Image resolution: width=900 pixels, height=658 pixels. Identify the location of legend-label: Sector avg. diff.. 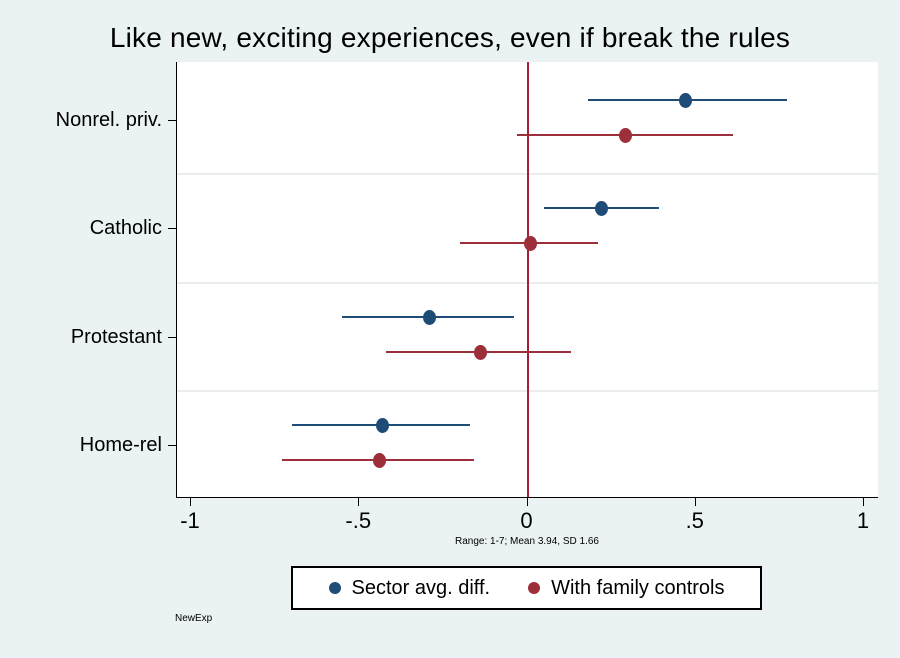
(421, 587).